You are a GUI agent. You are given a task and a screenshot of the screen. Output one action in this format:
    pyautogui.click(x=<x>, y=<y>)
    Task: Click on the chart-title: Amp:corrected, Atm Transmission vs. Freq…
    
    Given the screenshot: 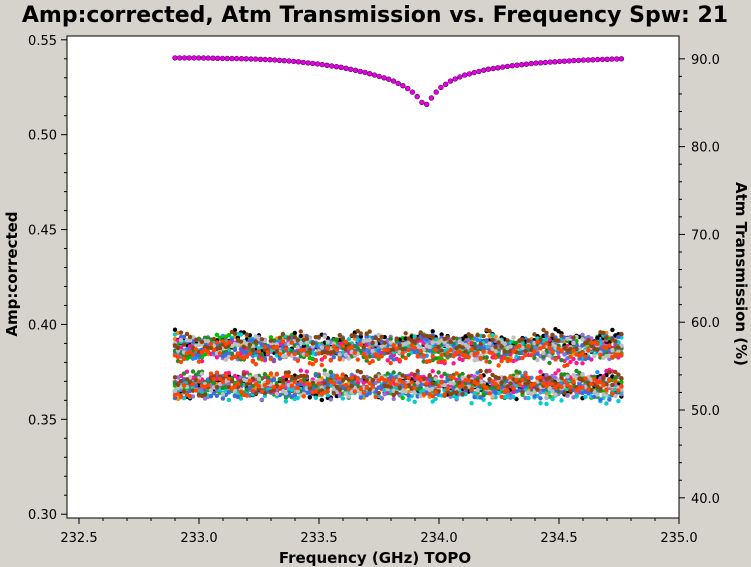 What is the action you would take?
    pyautogui.click(x=375, y=15)
    